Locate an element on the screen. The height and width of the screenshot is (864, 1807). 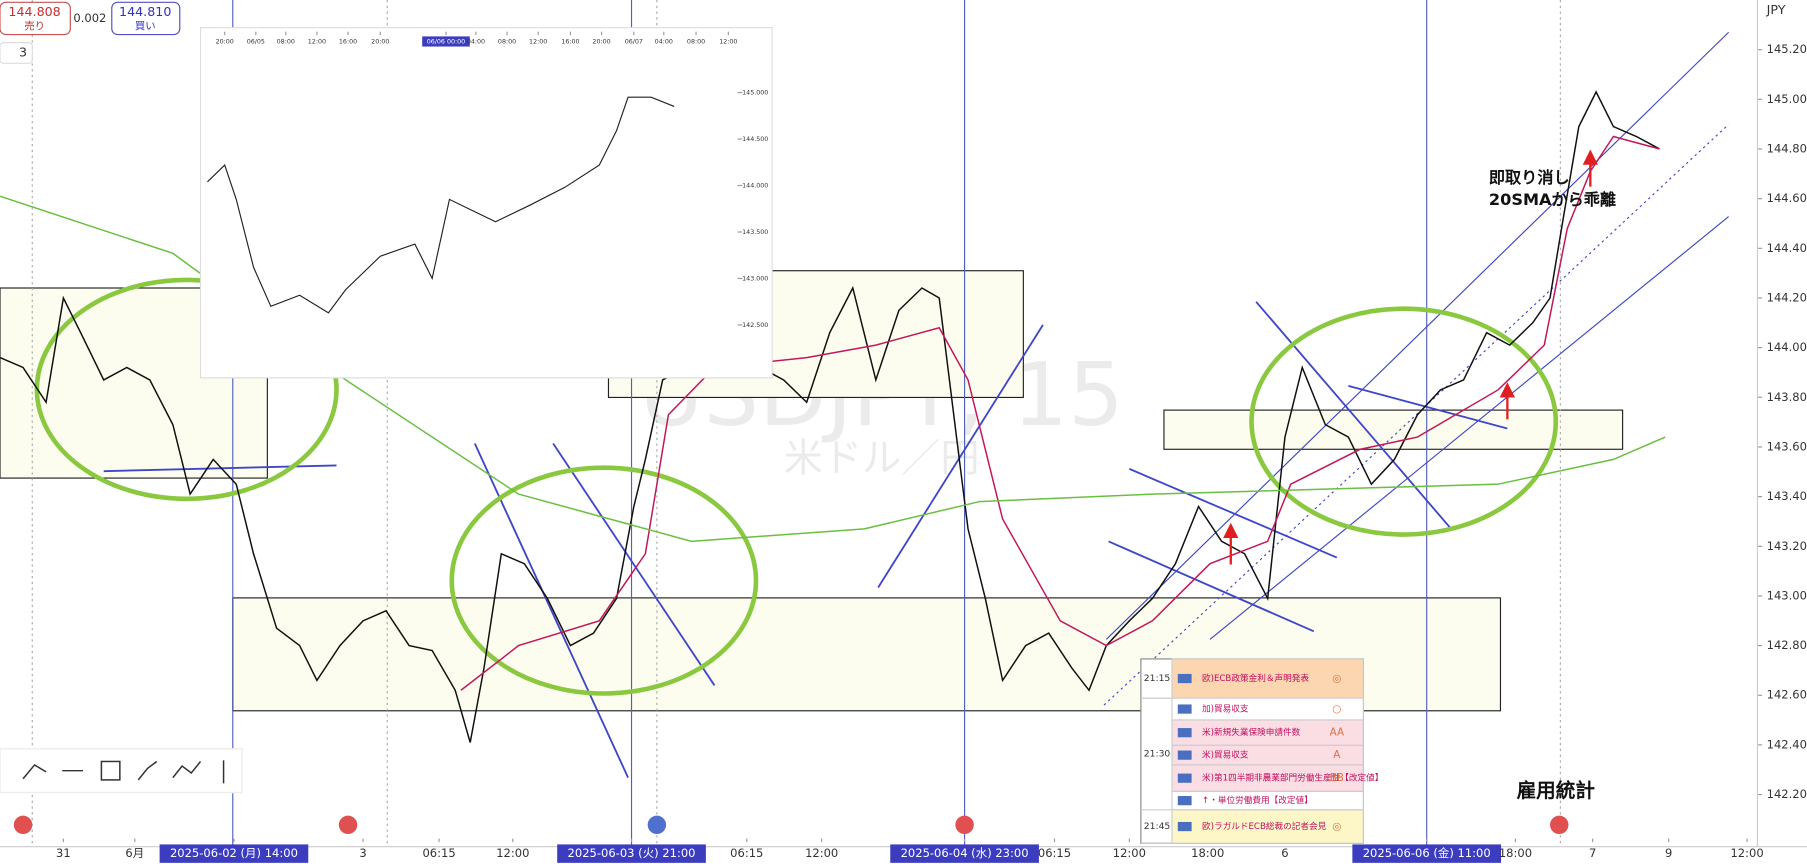
y-tick-label: 144.600 is located at coordinates (1787, 198).